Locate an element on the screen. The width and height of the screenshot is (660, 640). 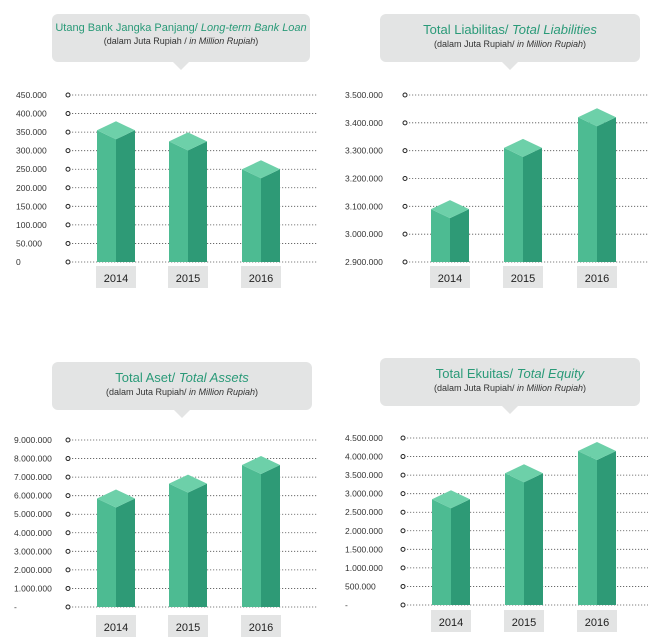
y-tick-label: 4.000.000 is located at coordinates (33, 533).